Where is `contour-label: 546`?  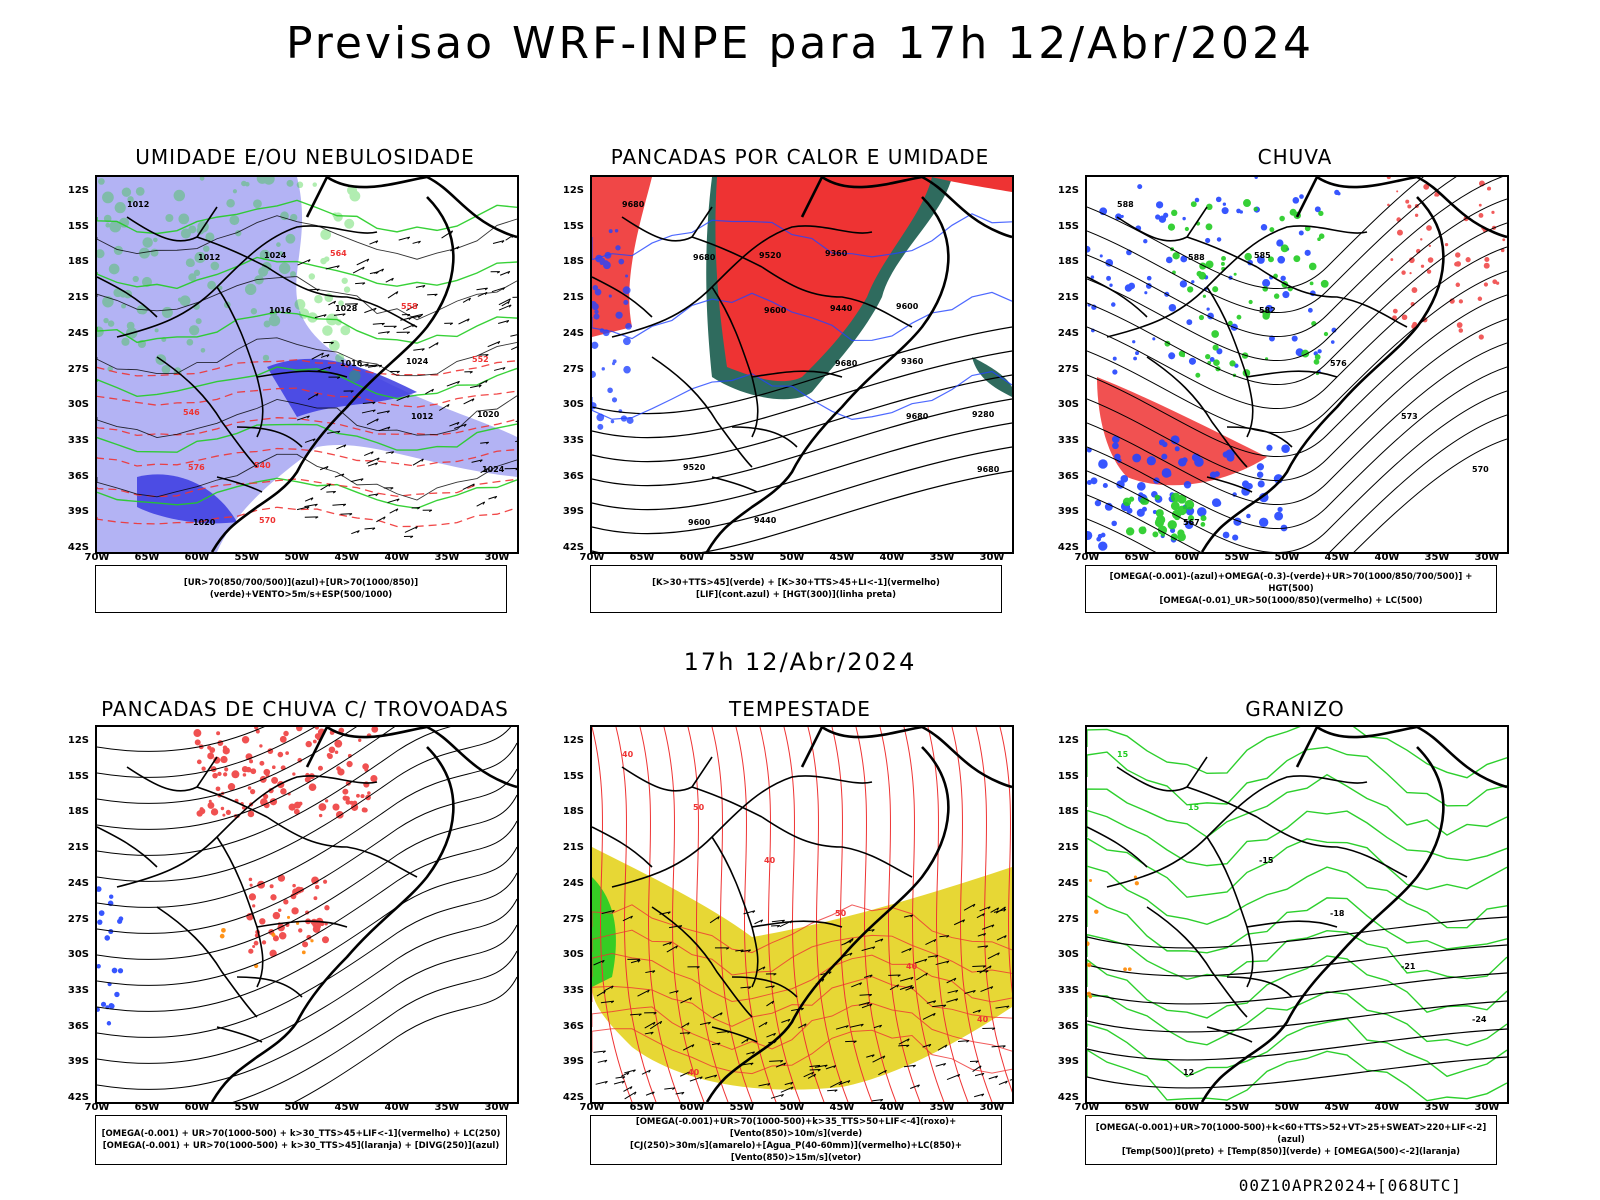
contour-label: 546 is located at coordinates (191, 412).